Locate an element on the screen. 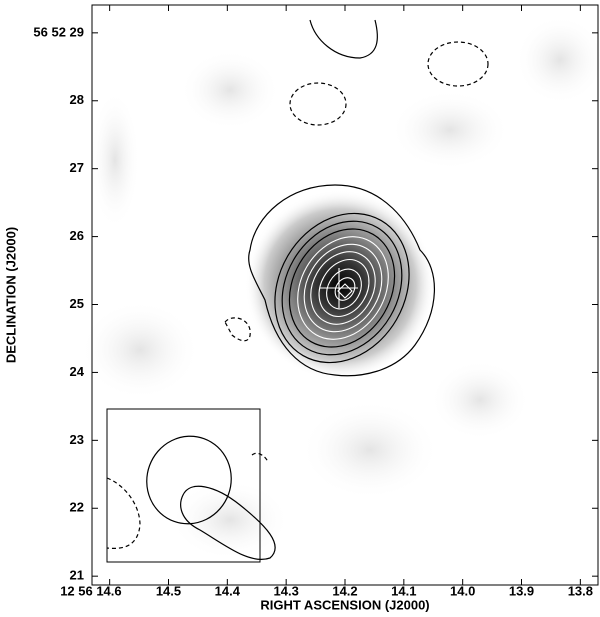 The width and height of the screenshot is (600, 617). x-axis-label: RIGHT ASCENSION (J2000) is located at coordinates (344, 604).